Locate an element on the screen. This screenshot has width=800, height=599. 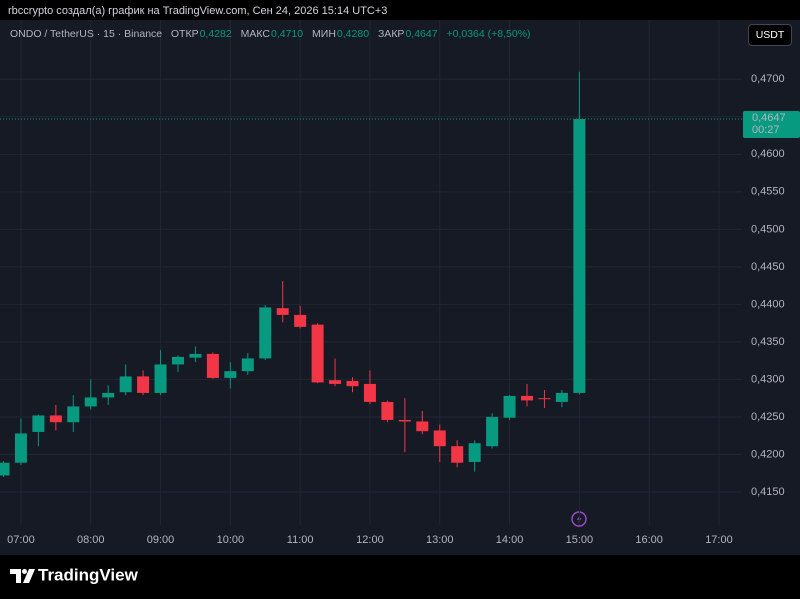
x-tick-label: 10:00 is located at coordinates (231, 540).